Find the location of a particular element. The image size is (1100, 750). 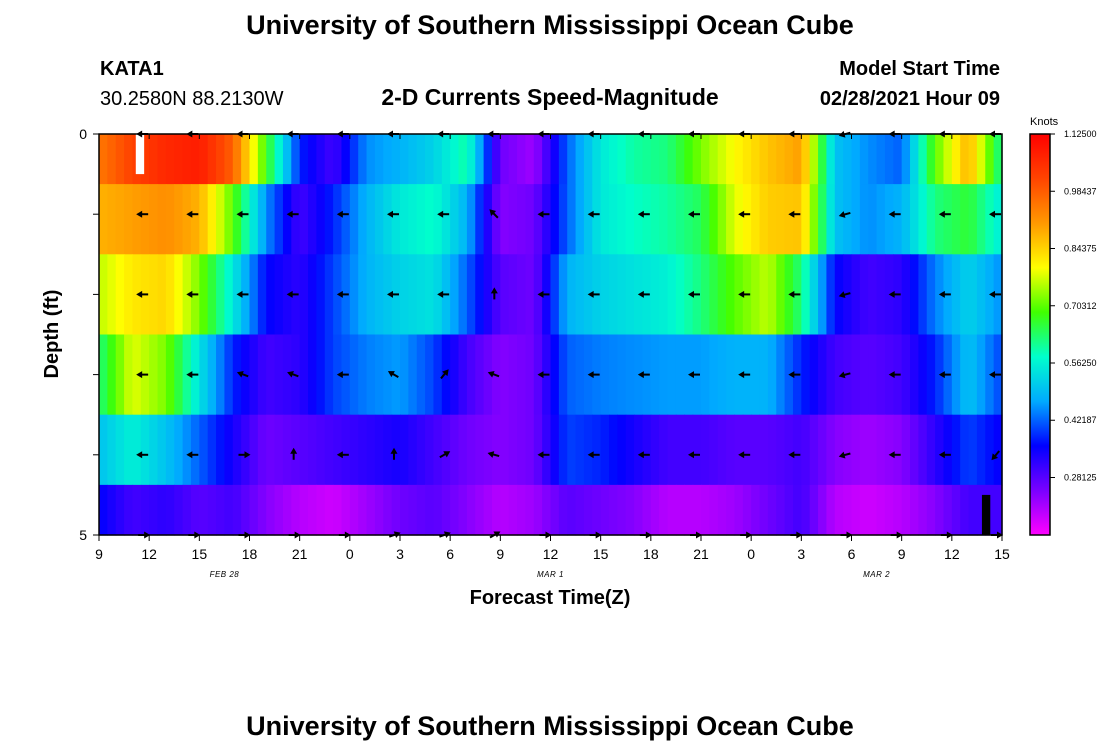

x-tick-label: 18 is located at coordinates (651, 554).